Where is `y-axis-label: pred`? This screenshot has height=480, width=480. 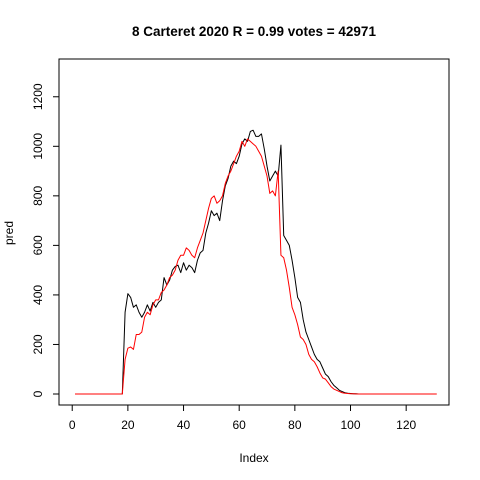
y-axis-label: pred is located at coordinates (9, 233).